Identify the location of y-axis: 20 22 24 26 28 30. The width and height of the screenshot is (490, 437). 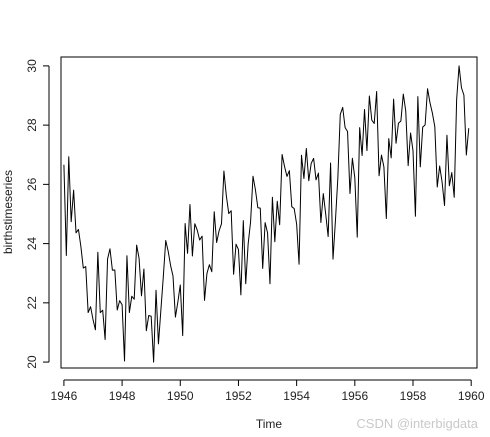
(37, 214).